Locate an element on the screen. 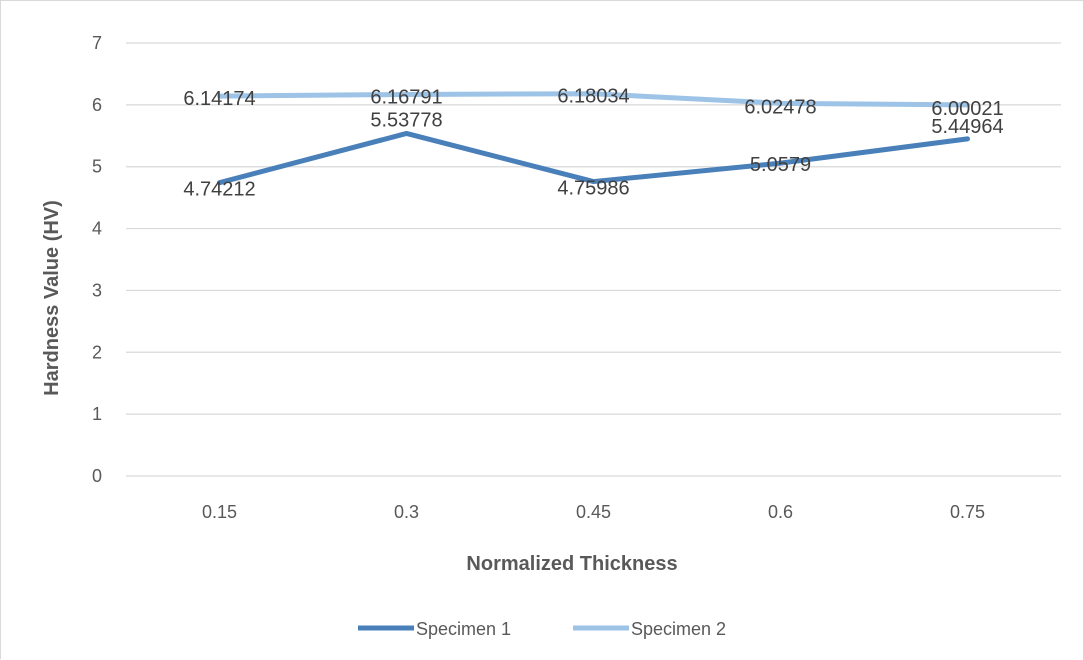 The width and height of the screenshot is (1083, 660). legend-label-1: Specimen 1 is located at coordinates (463, 629).